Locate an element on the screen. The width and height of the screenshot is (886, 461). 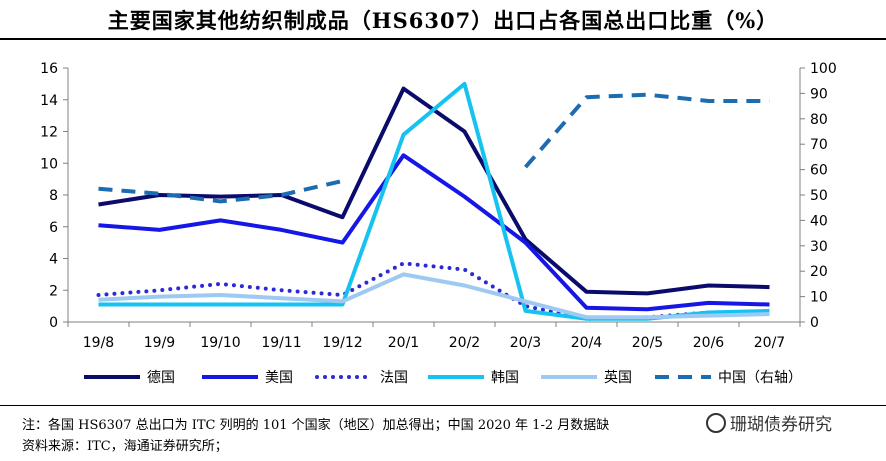
y-right-tick-label: 60 is located at coordinates (819, 171).